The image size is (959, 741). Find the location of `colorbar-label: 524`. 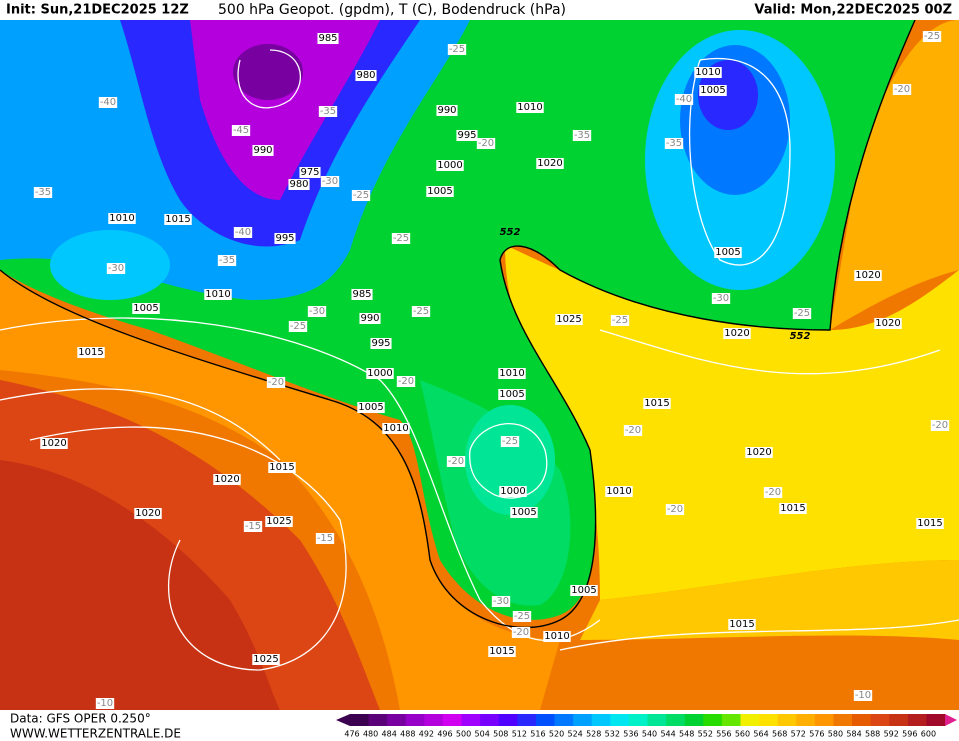

colorbar-label: 524 is located at coordinates (574, 734).